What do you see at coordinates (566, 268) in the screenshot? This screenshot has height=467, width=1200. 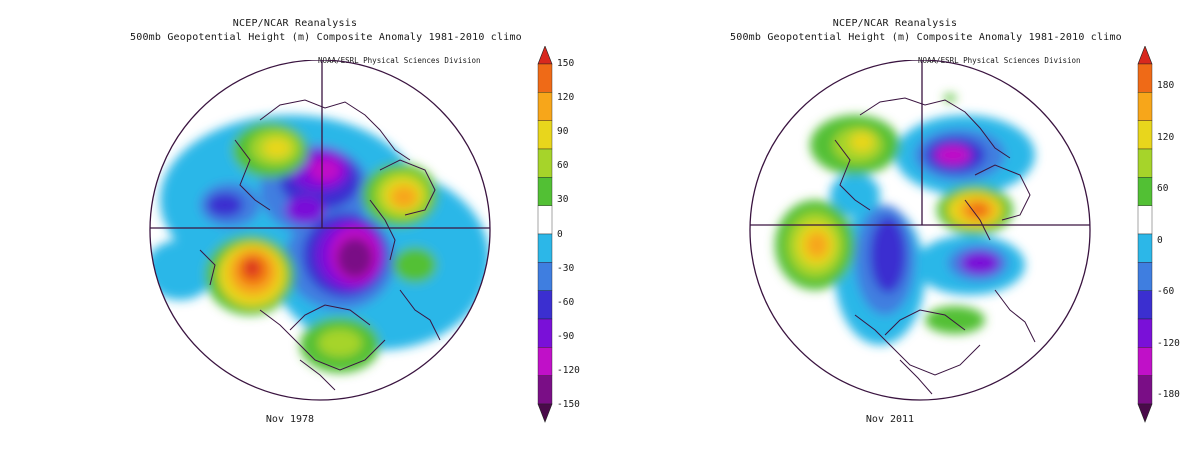 I see `colorbar-tick-label: -30` at bounding box center [566, 268].